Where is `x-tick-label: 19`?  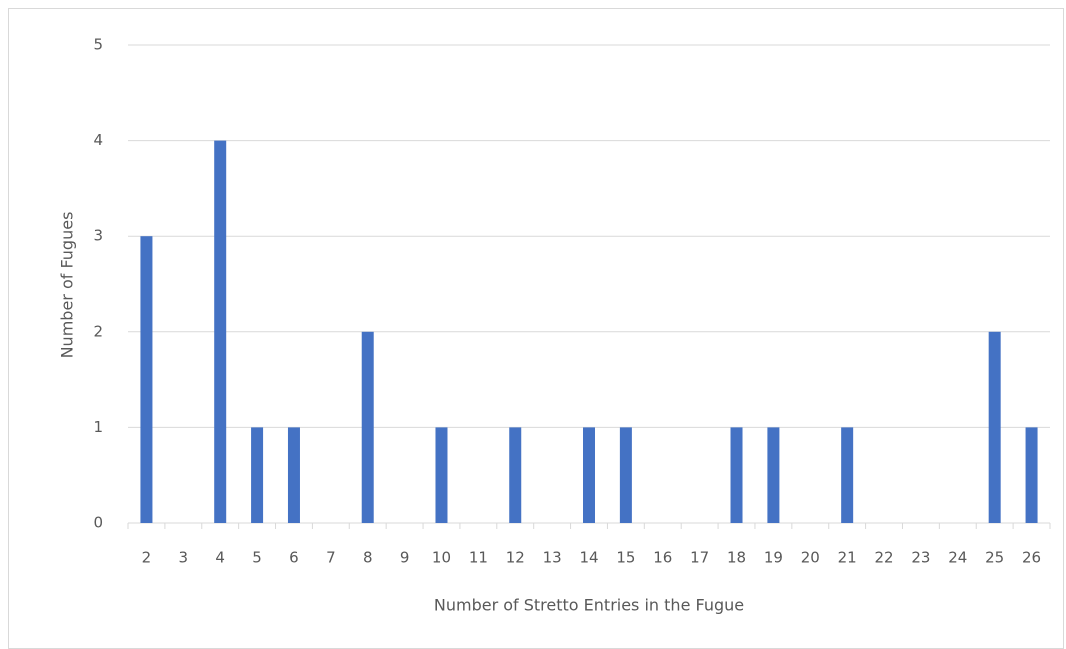 x-tick-label: 19 is located at coordinates (773, 558).